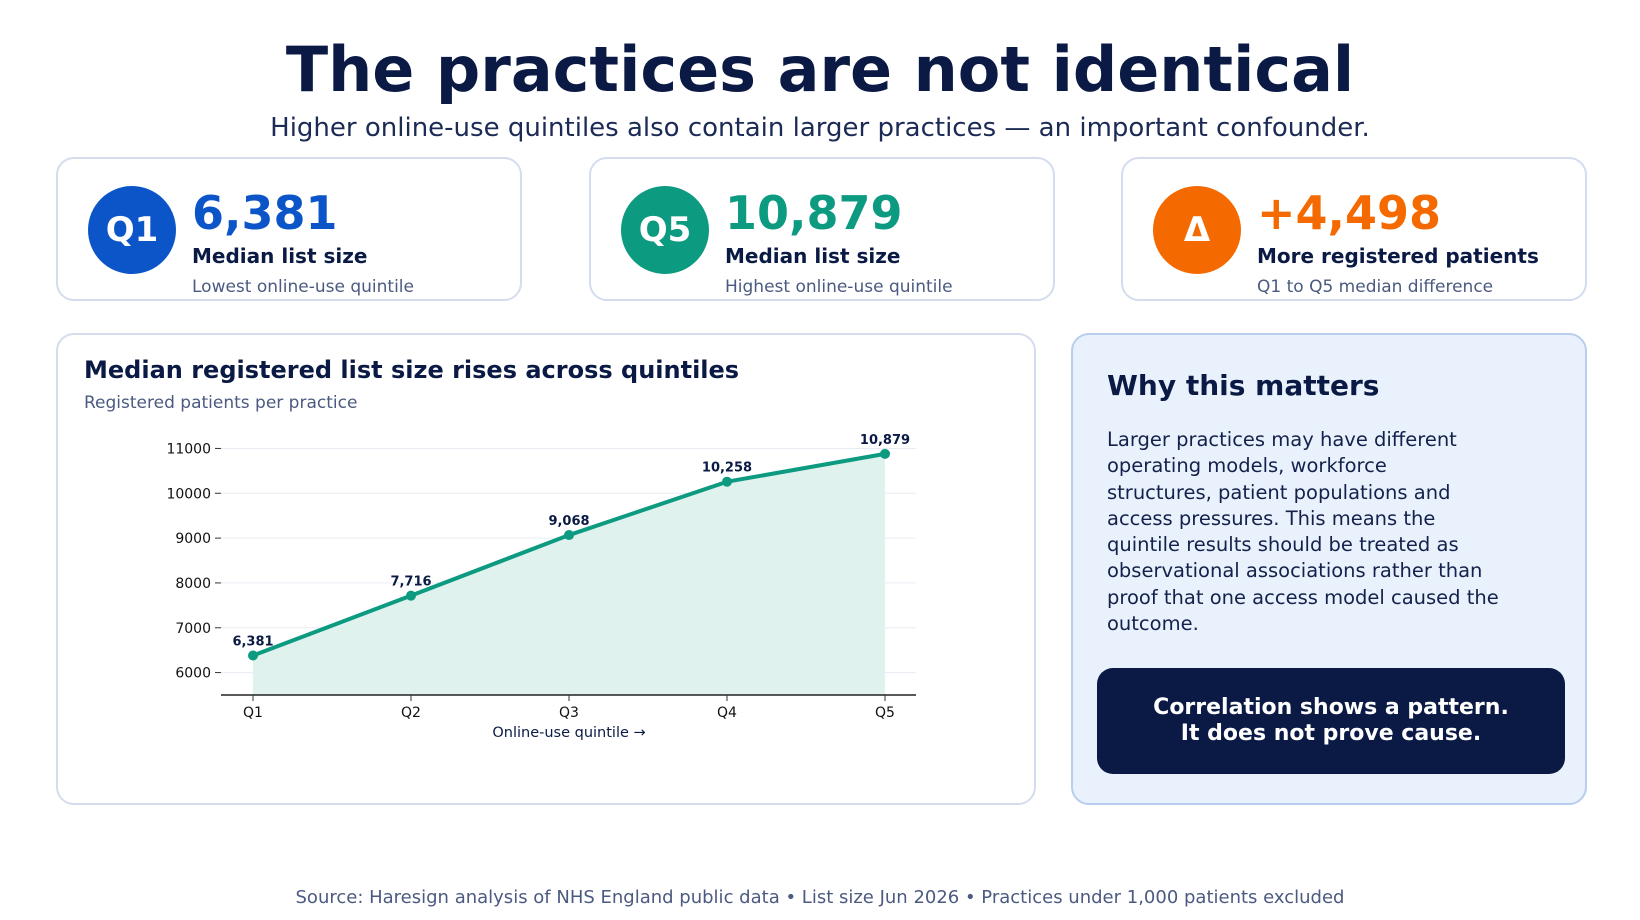  Describe the element at coordinates (1279, 492) in the screenshot. I see `why-line: structures, patient populations and` at that location.